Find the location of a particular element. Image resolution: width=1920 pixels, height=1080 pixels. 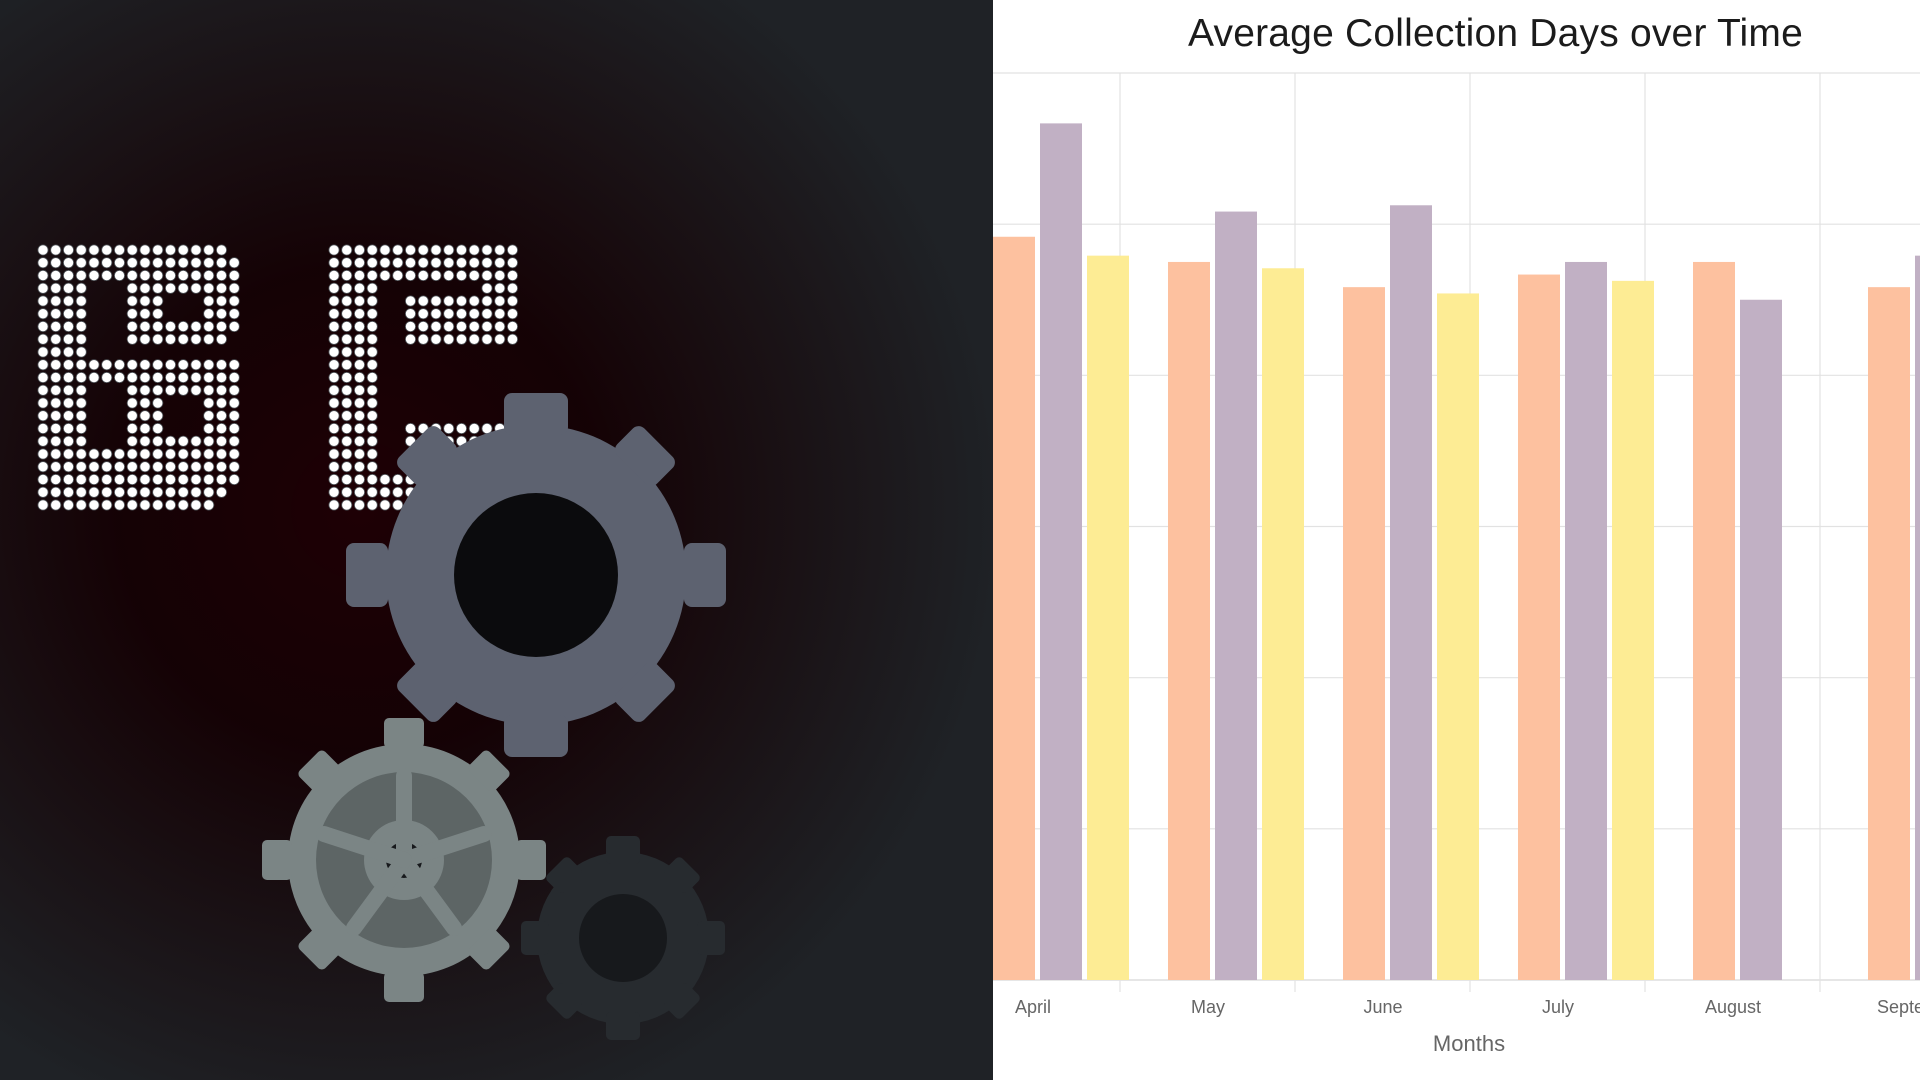

medium-gear-icon is located at coordinates (404, 860).